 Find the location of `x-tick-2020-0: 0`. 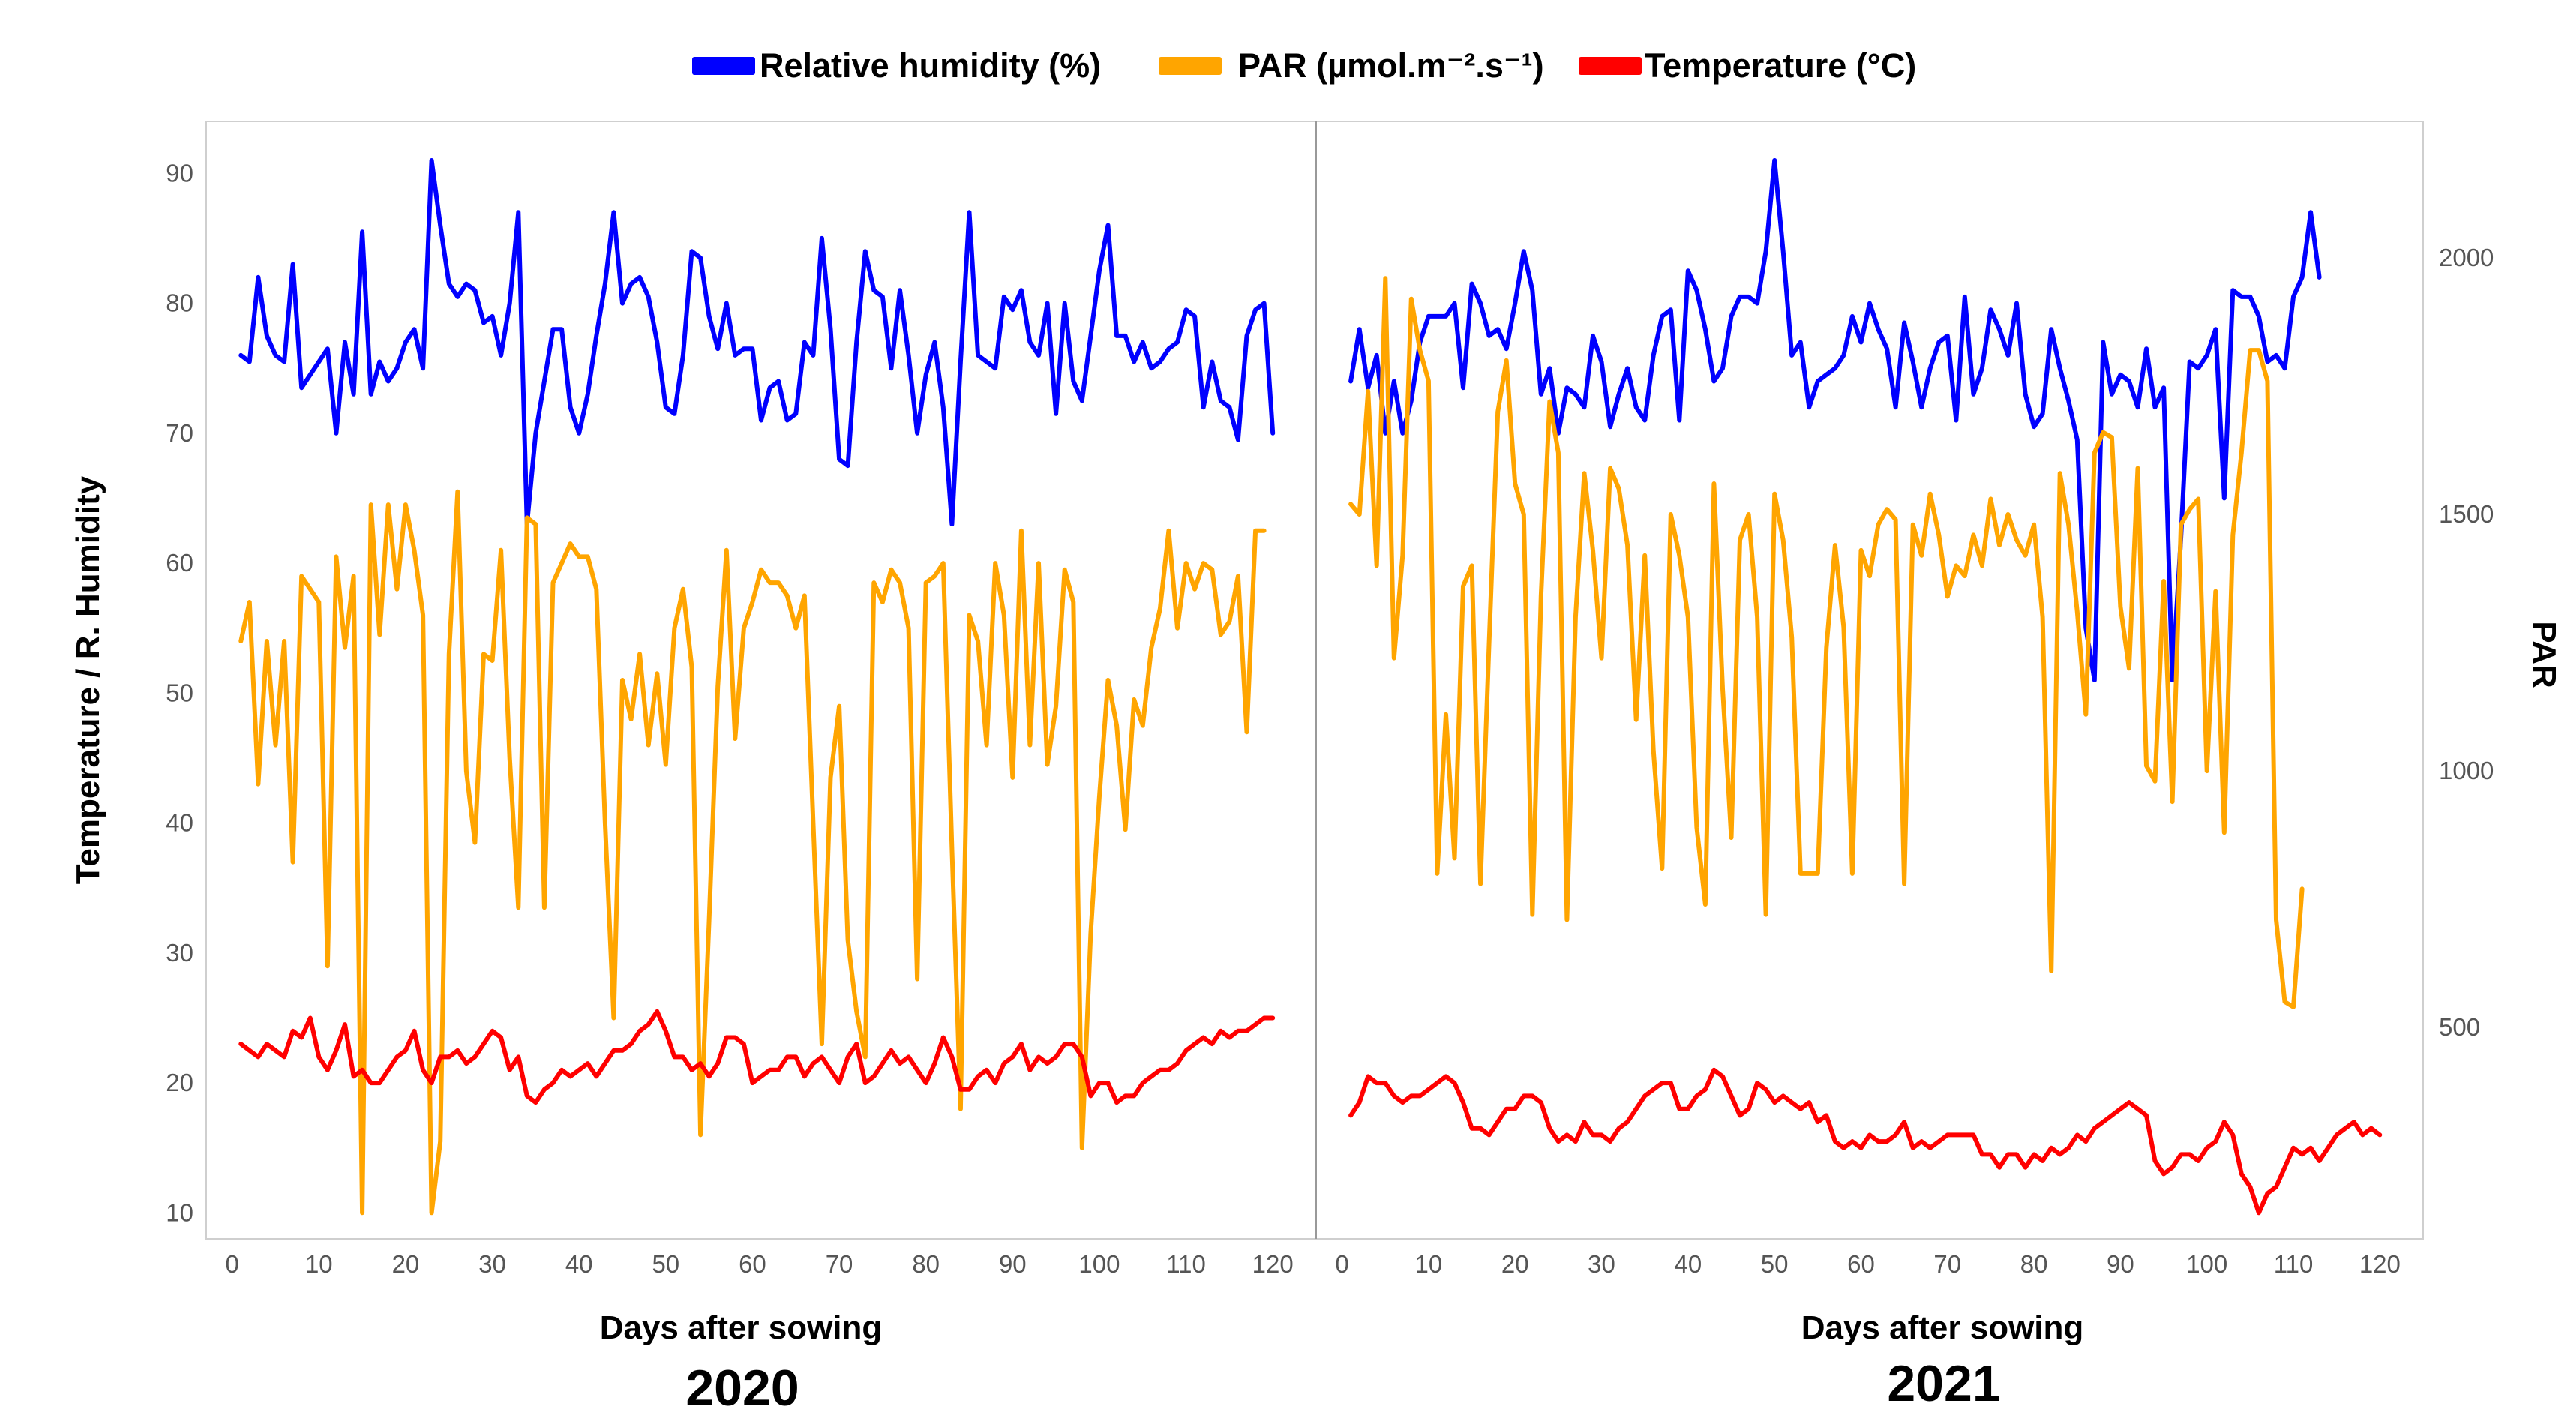

x-tick-2020-0: 0 is located at coordinates (233, 1264).